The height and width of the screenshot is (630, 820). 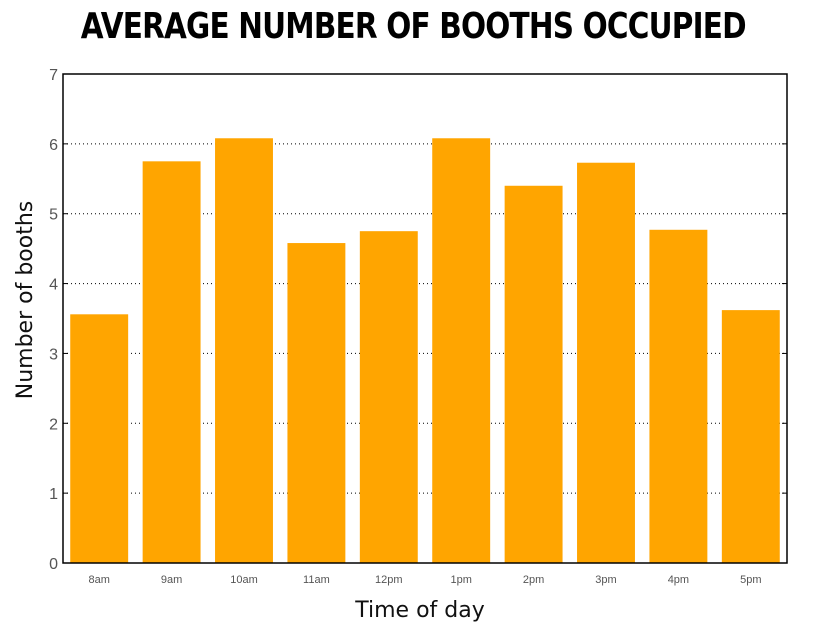 I want to click on x-axis-ticks: 8am 9am 10am 11am 12pm 1pm 2pm 3pm 4pm 5pm, so click(x=424, y=580).